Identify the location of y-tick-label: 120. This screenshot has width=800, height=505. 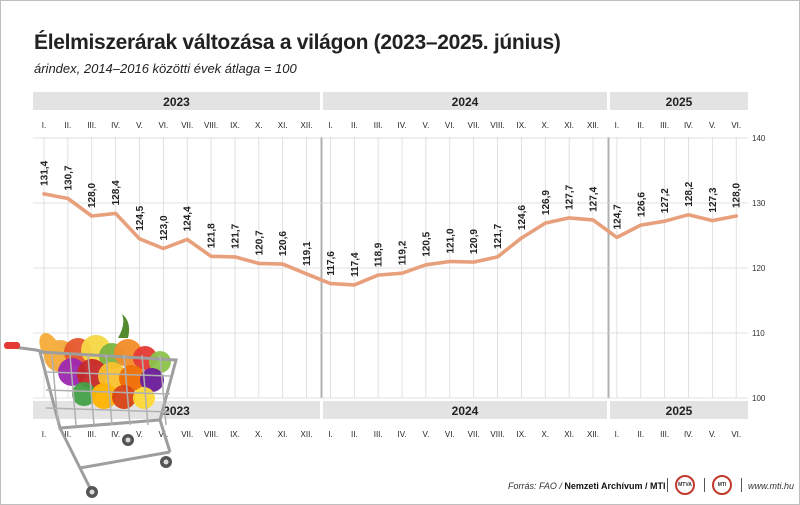
(759, 268).